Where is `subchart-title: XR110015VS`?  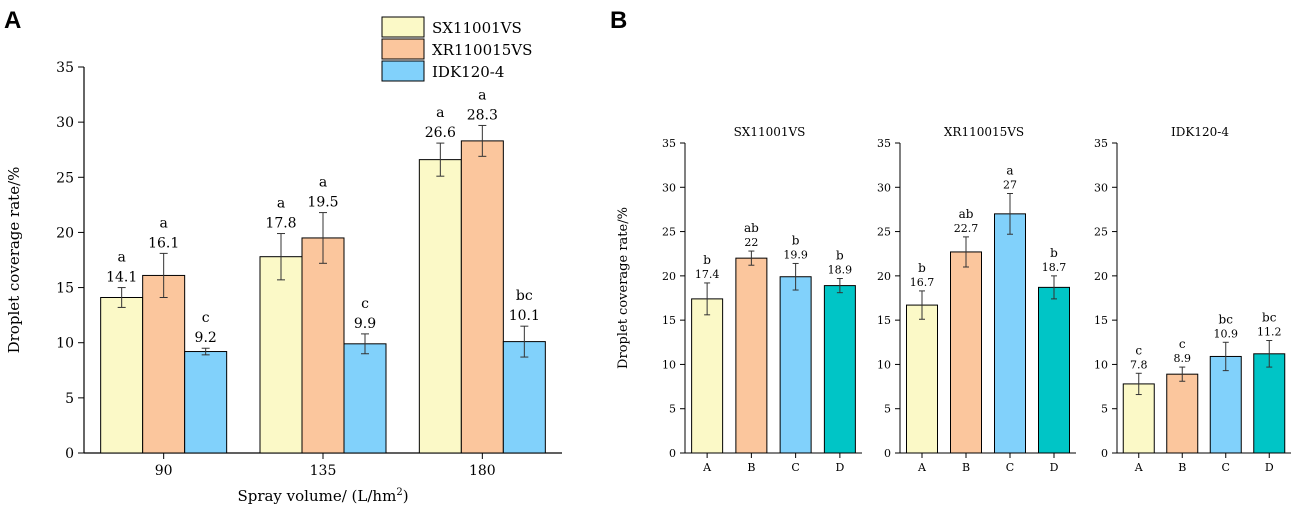
subchart-title: XR110015VS is located at coordinates (984, 132).